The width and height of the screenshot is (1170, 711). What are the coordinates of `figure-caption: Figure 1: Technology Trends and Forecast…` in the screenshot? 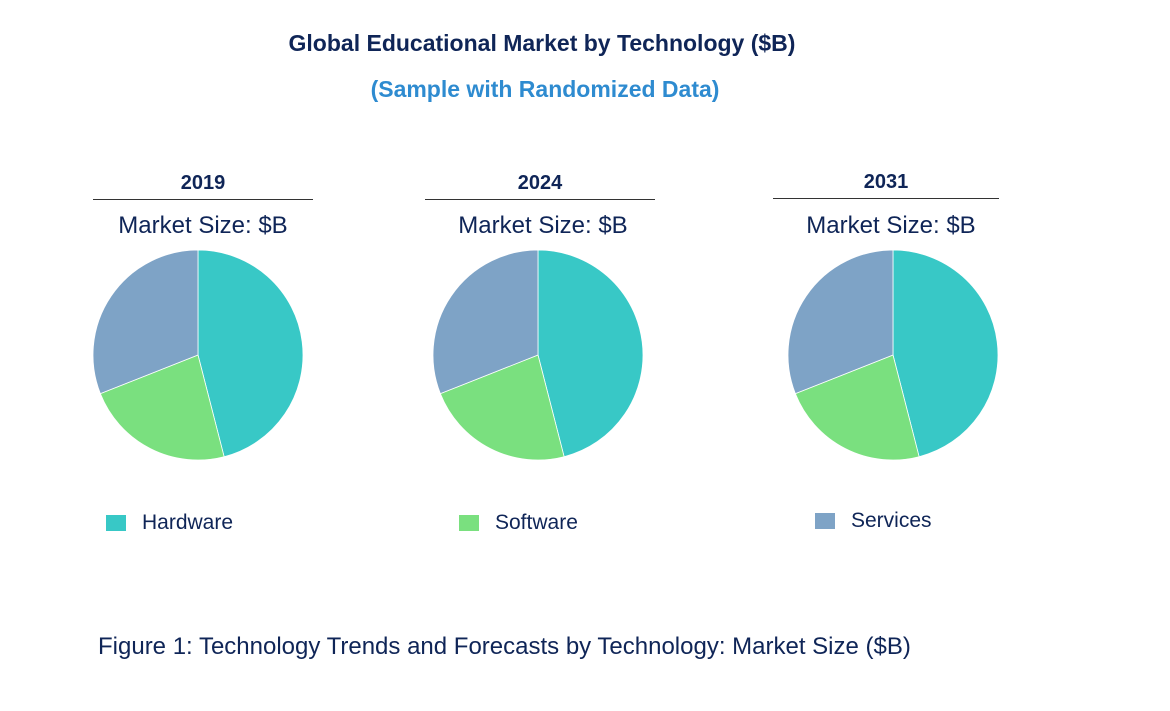 It's located at (504, 646).